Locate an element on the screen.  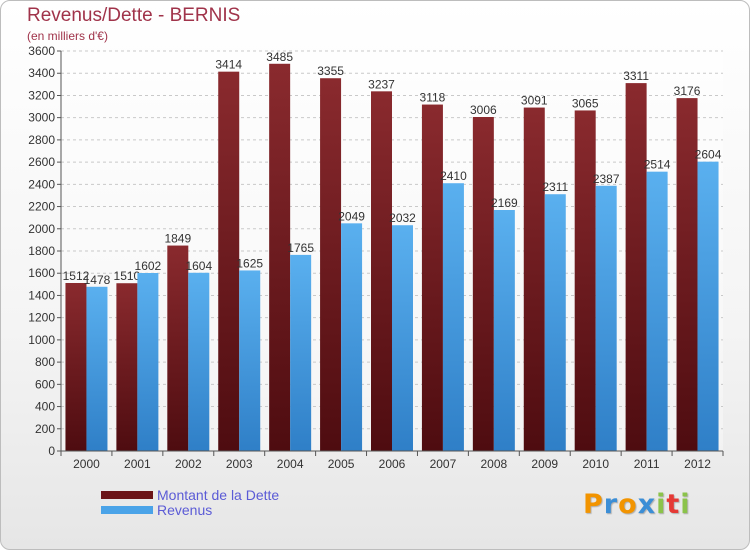
legend-swatch-dette is located at coordinates (127, 494).